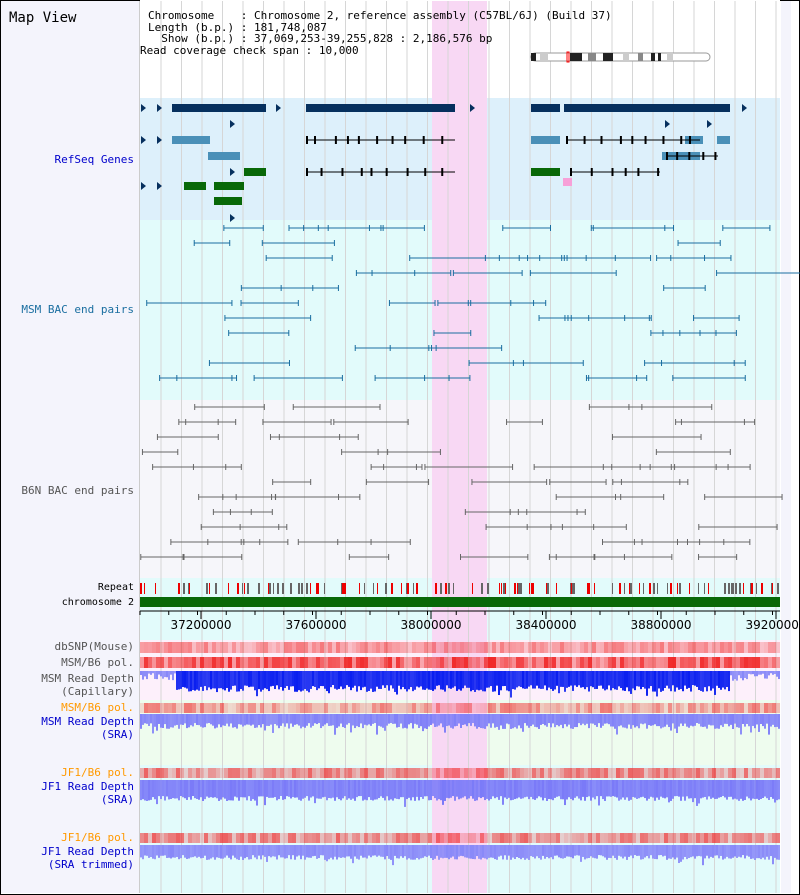  Describe the element at coordinates (94, 159) in the screenshot. I see `track-label-refseq: RefSeq Genes` at that location.